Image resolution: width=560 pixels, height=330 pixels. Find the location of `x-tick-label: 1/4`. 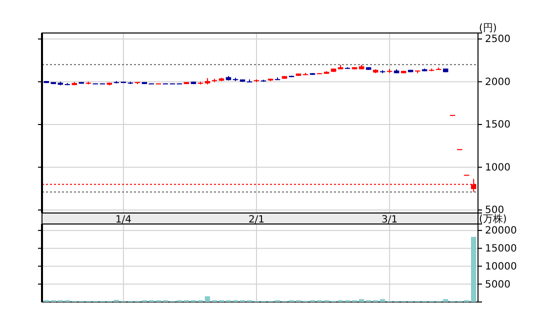

x-tick-label: 1/4 is located at coordinates (123, 220).